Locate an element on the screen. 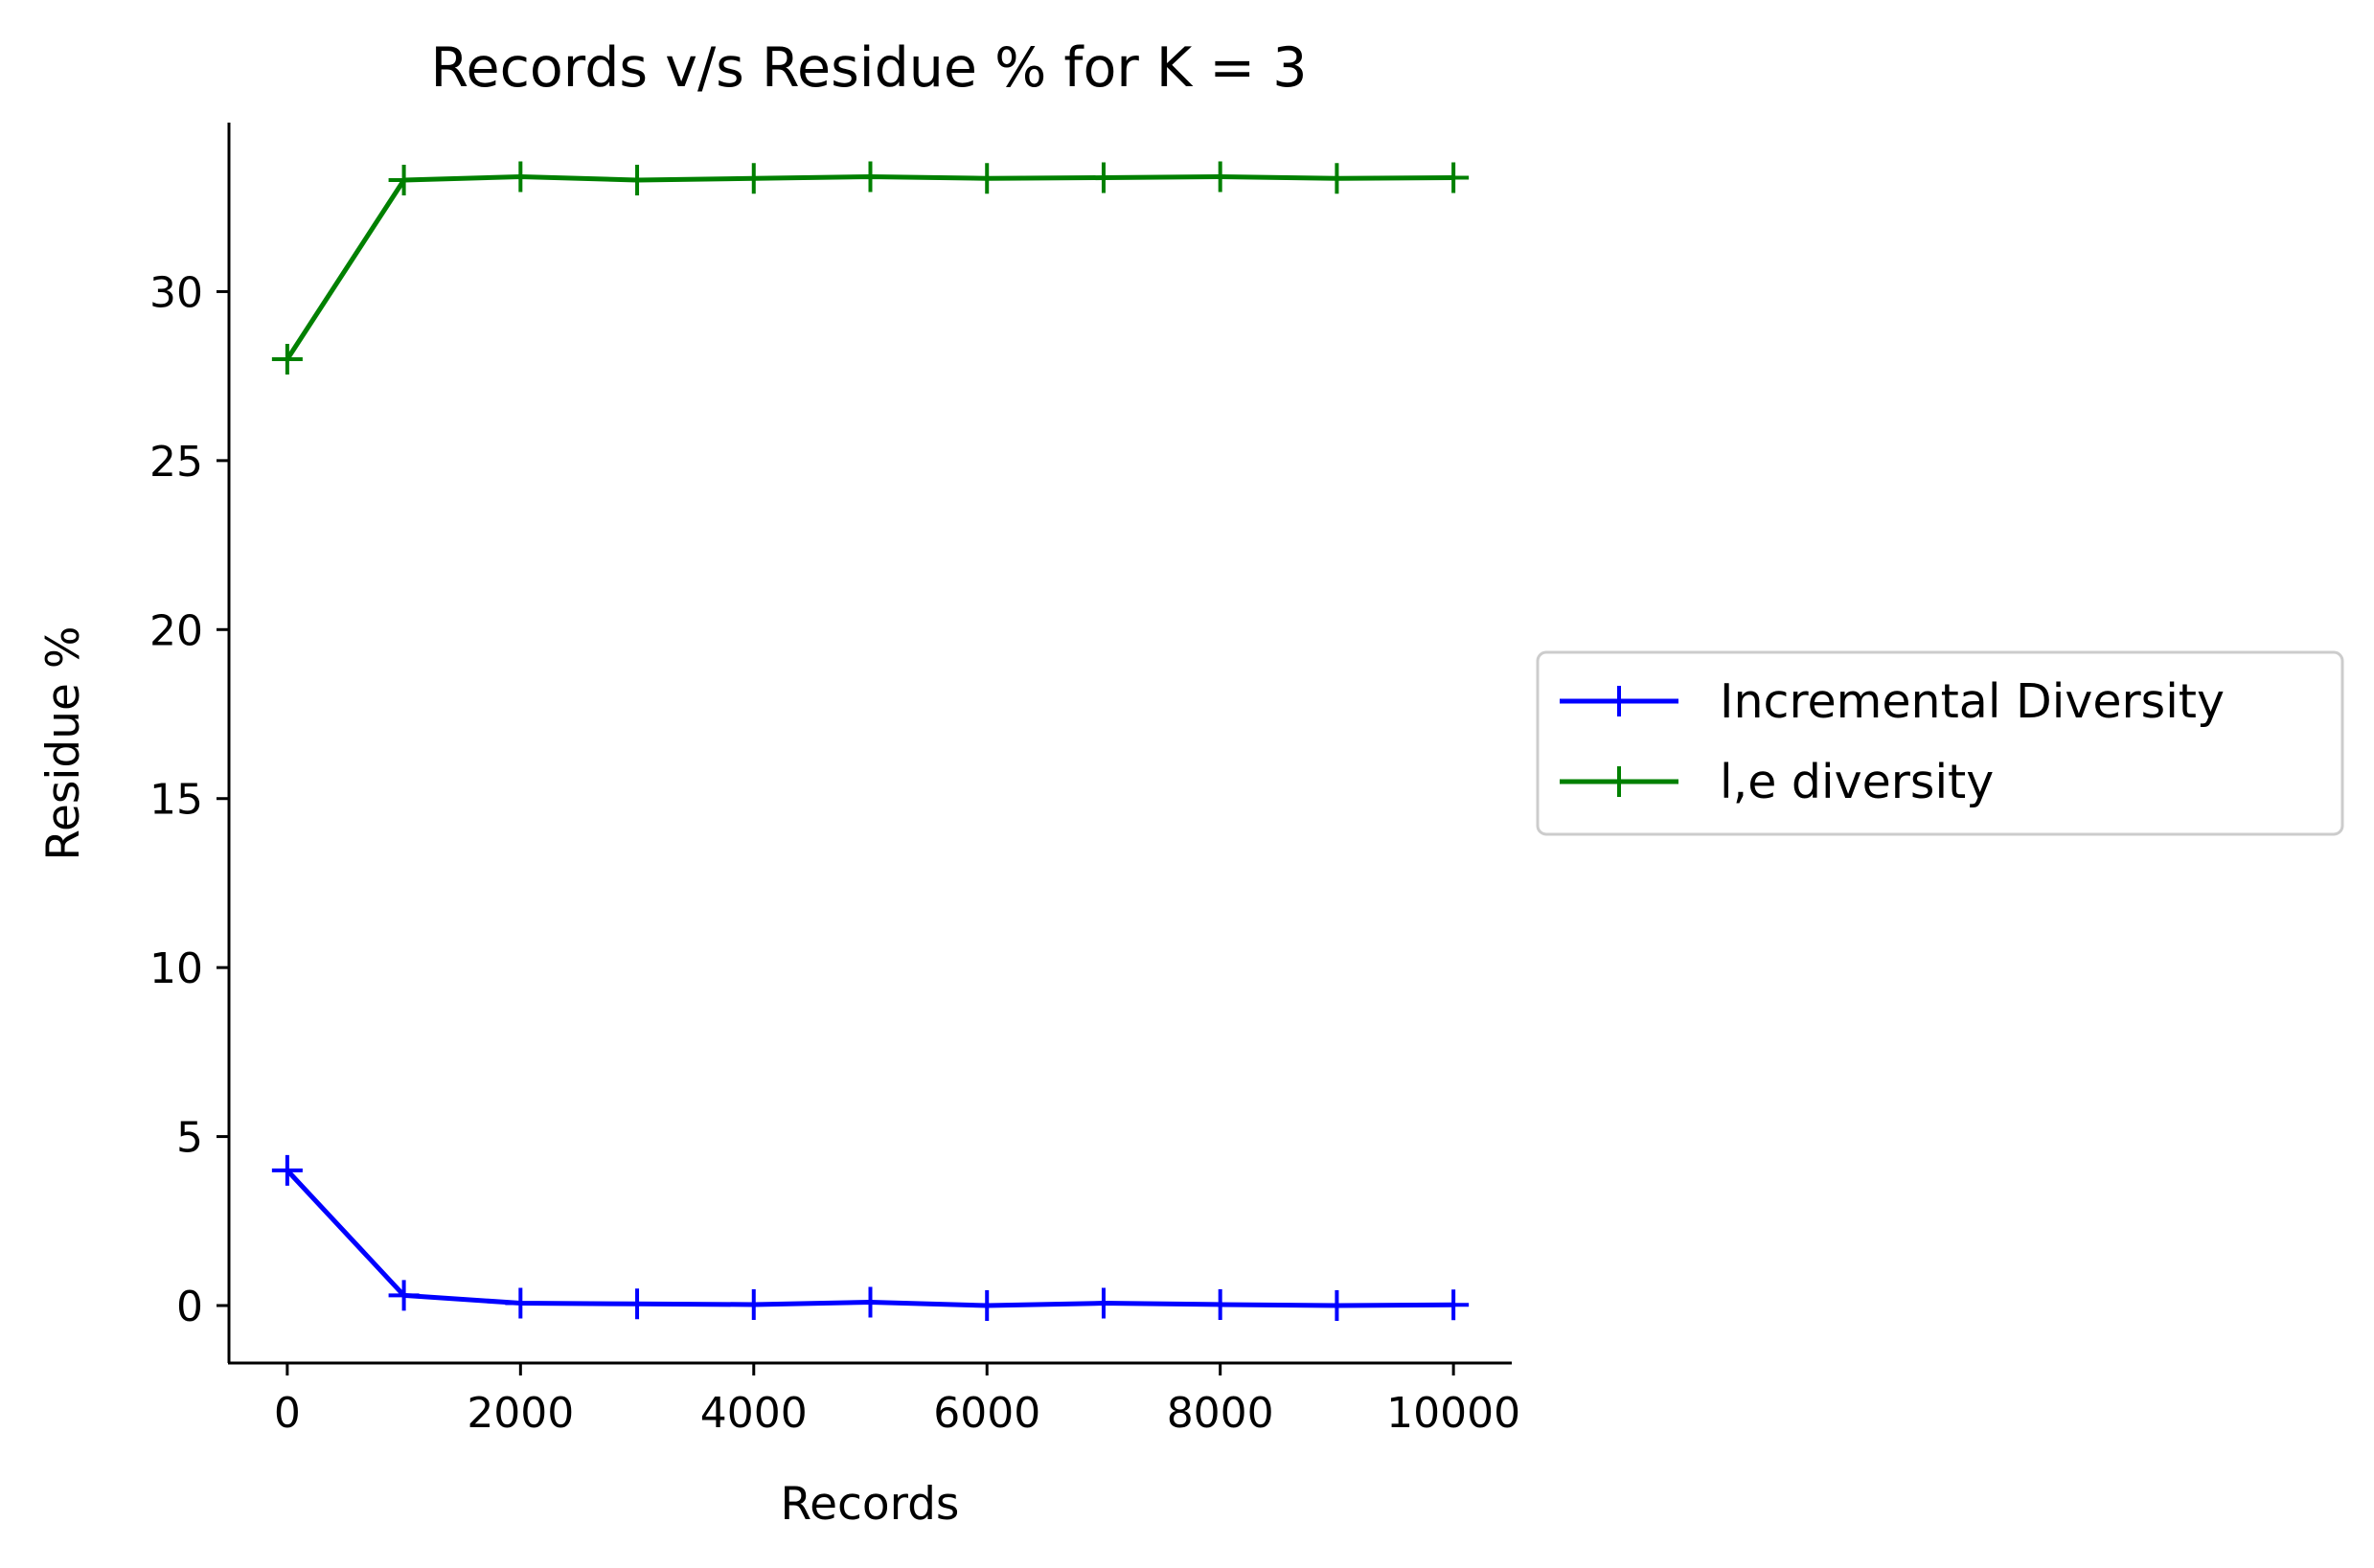  legend-frame is located at coordinates (1940, 743).